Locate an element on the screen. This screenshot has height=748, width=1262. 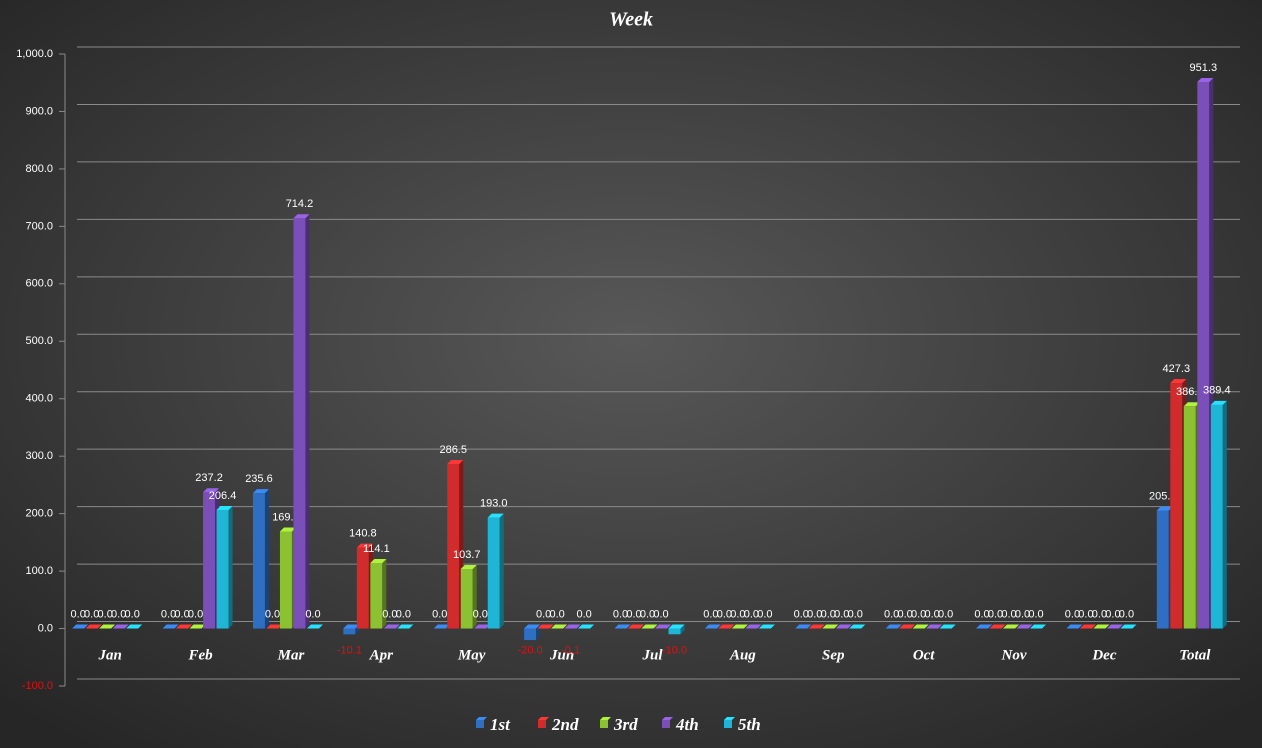
x-tick-label: Jun is located at coordinates (561, 655).